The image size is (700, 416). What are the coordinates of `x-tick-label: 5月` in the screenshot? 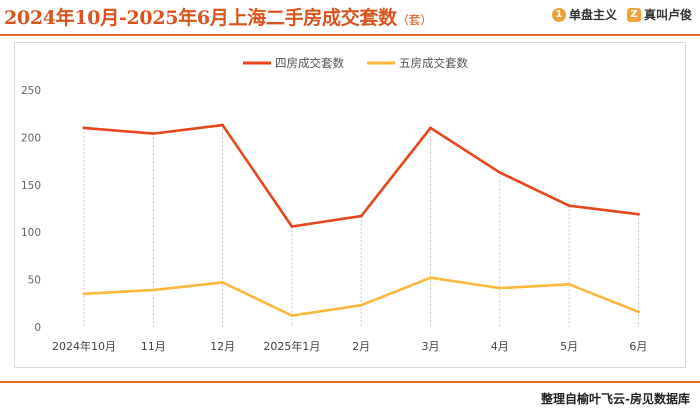 It's located at (569, 346).